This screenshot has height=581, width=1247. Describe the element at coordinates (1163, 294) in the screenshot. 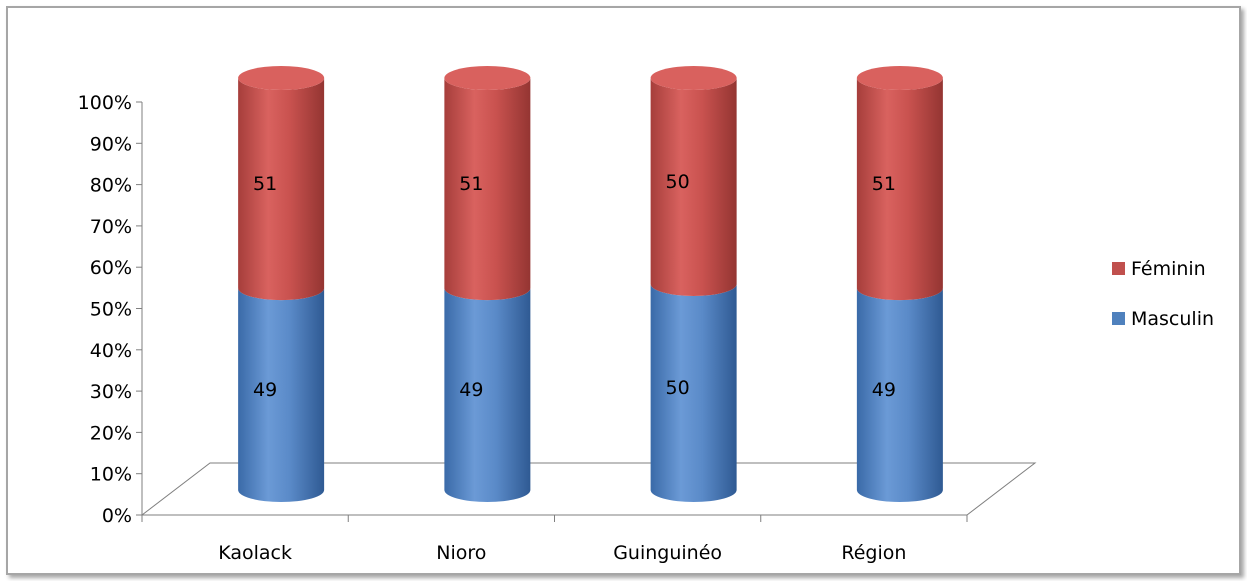

I see `legend: Féminin Masculin` at that location.